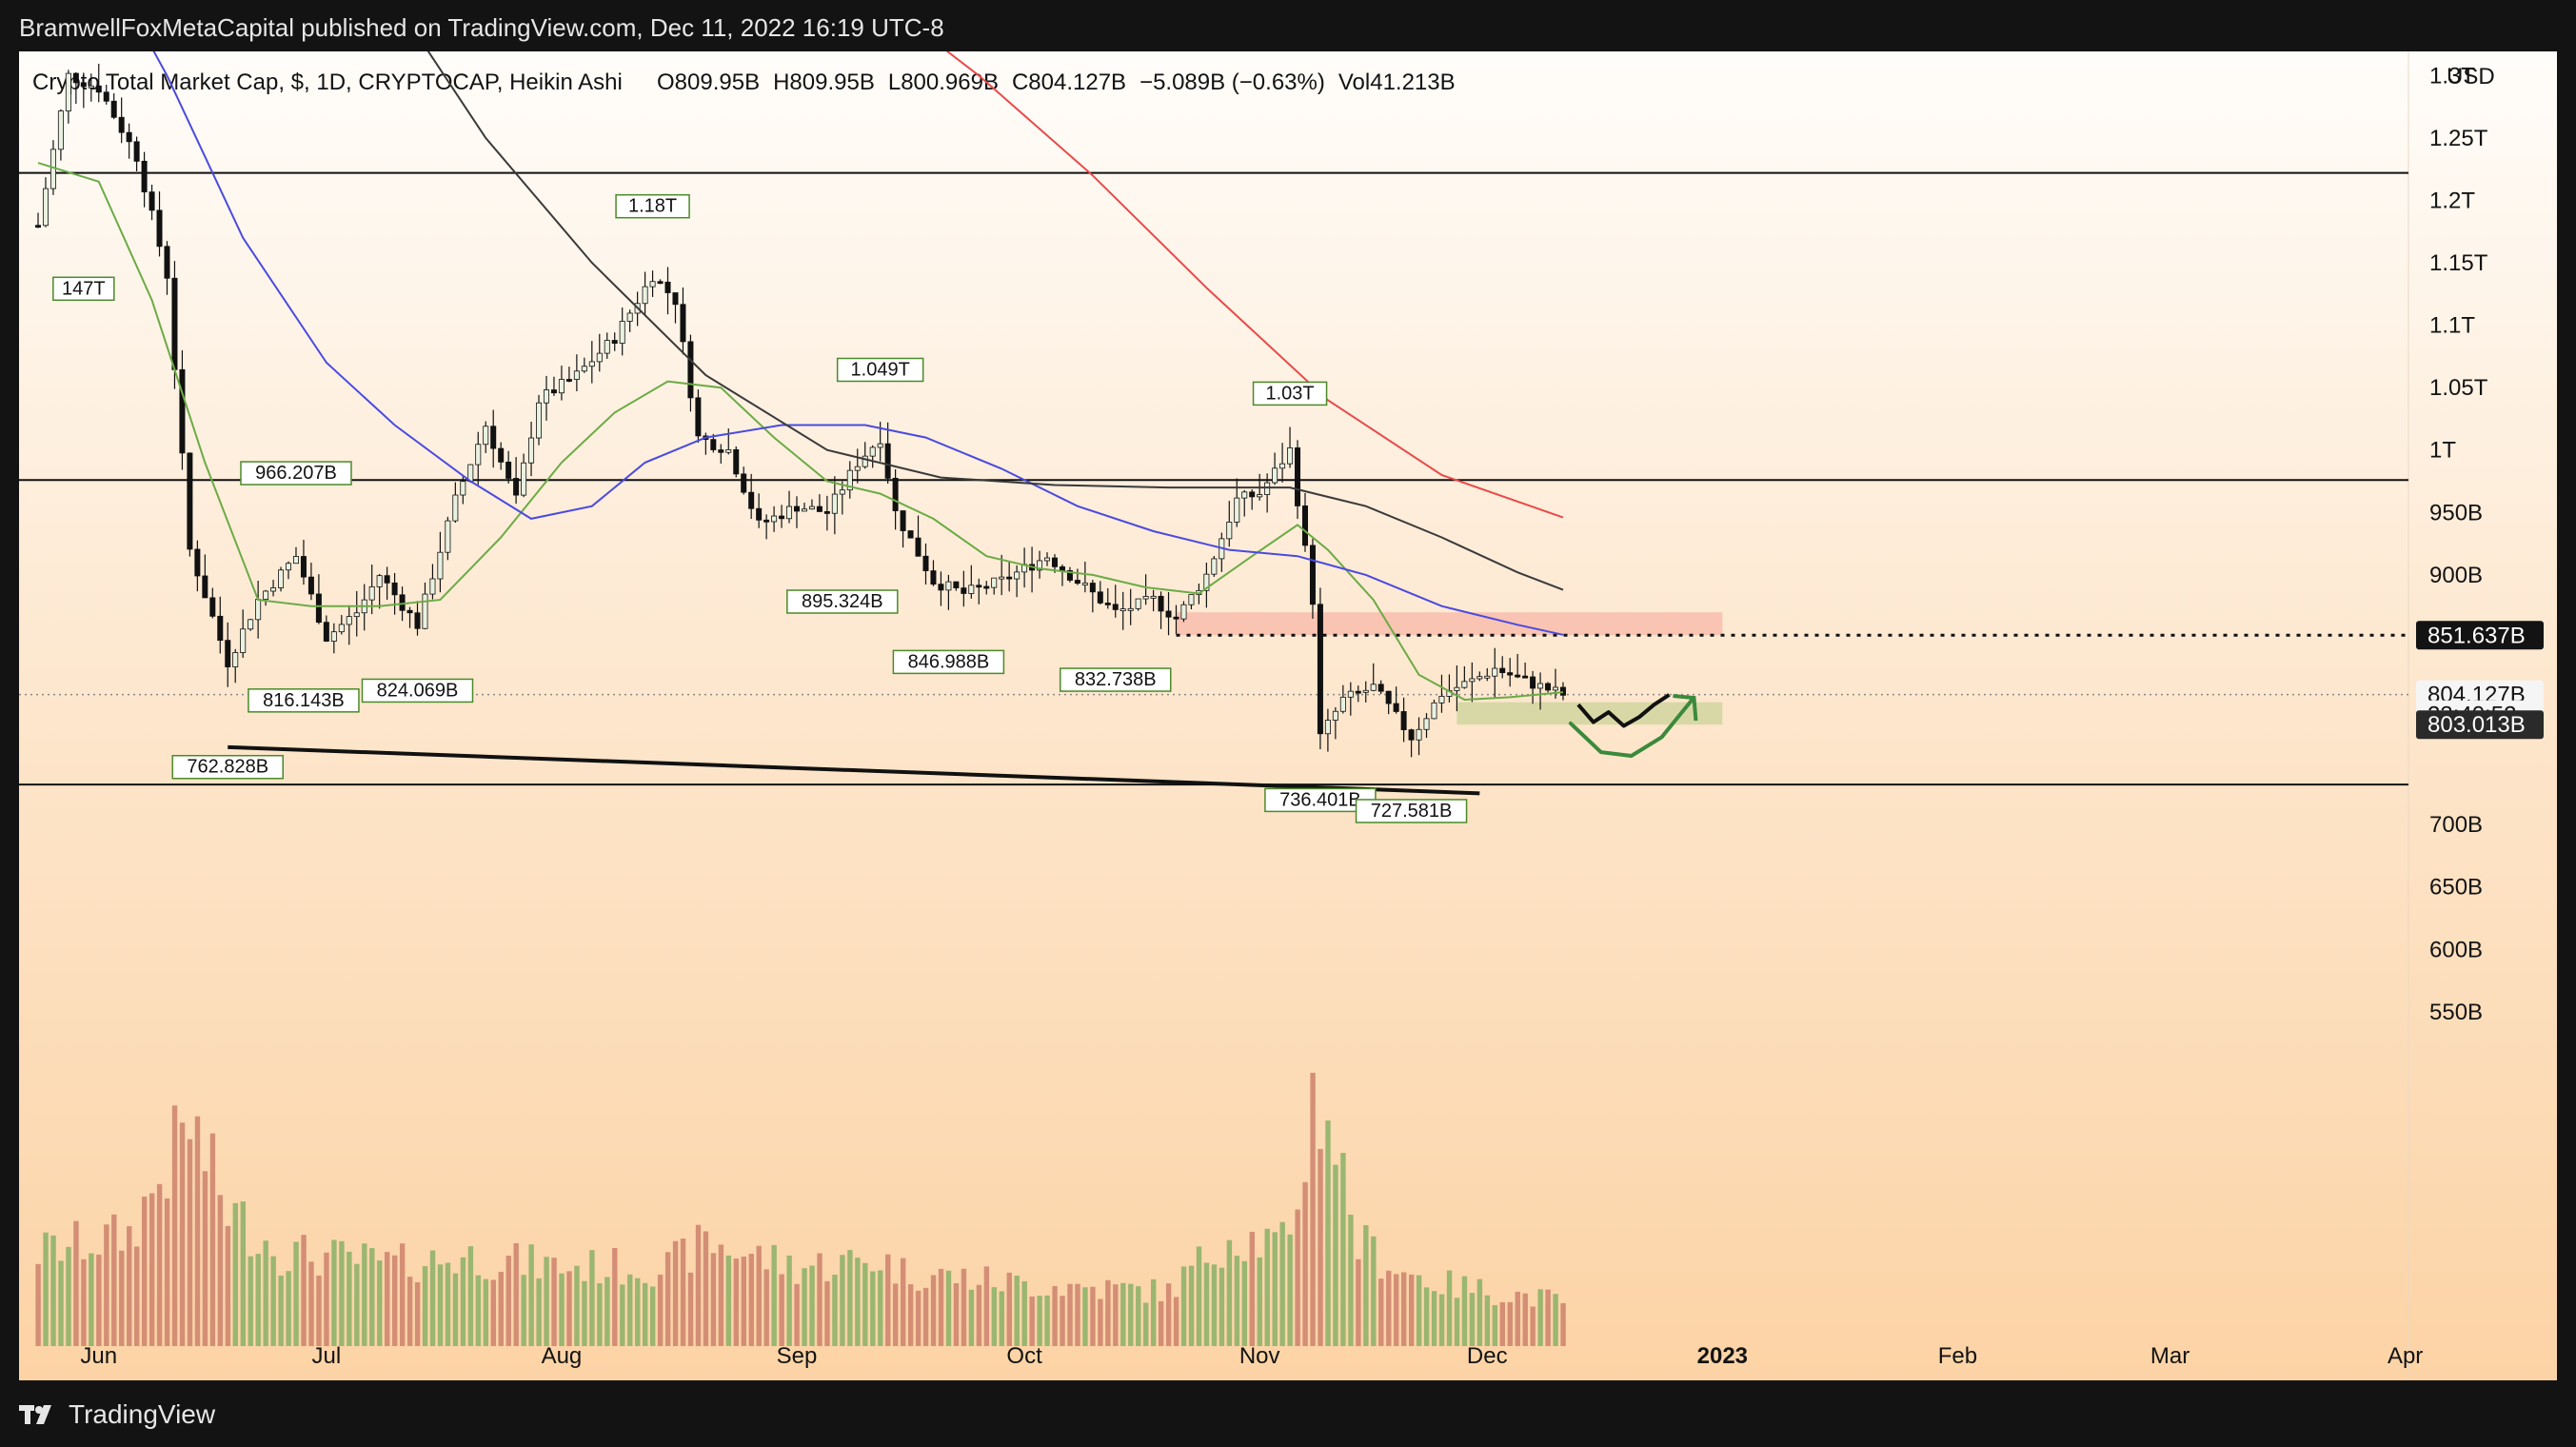  Describe the element at coordinates (98, 1356) in the screenshot. I see `x-tick-label: Jun` at that location.